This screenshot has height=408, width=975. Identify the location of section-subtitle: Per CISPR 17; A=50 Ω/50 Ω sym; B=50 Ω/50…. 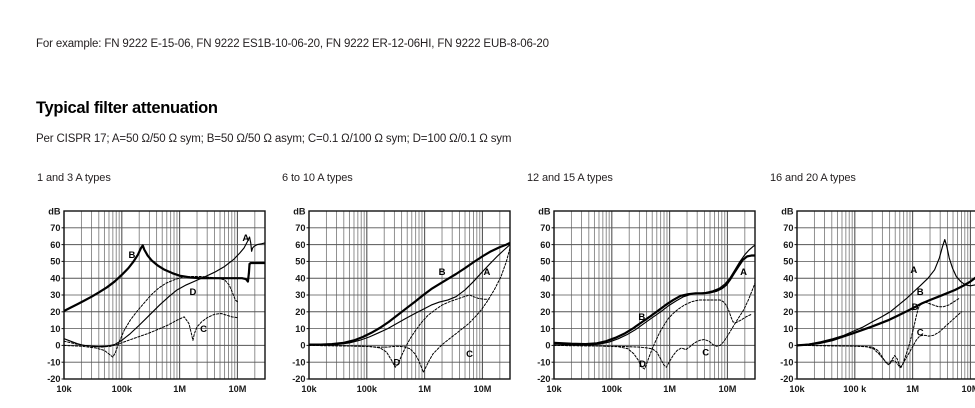
(274, 139).